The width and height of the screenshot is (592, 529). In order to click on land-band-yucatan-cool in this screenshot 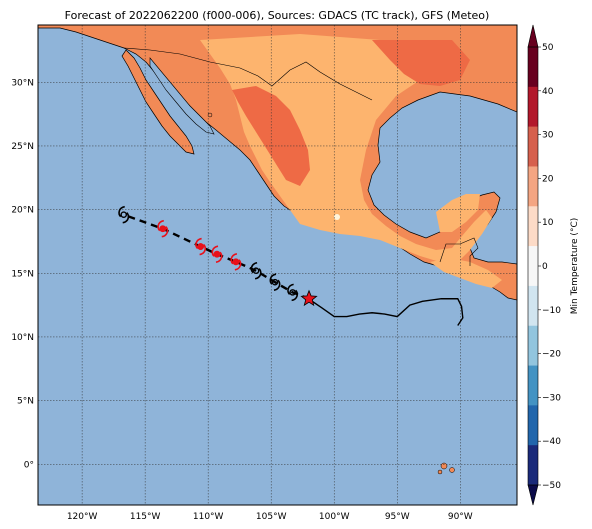, I will do `click(458, 213)`.